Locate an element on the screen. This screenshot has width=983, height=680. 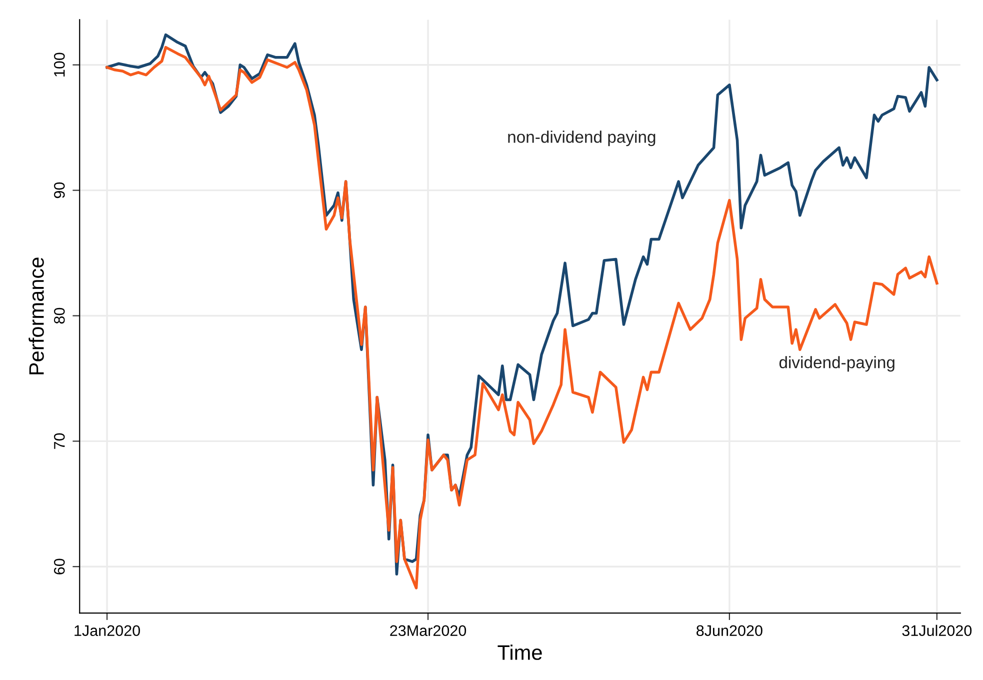
x-tick-label: 23Mar2020 is located at coordinates (428, 630).